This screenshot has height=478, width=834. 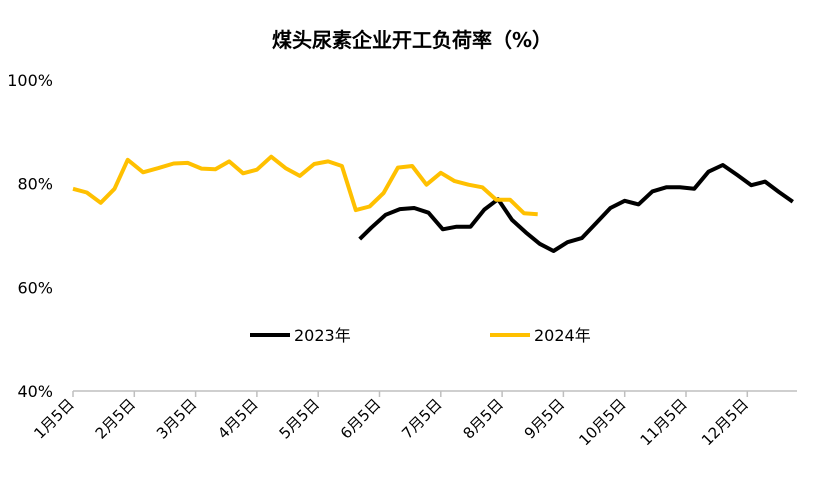 I want to click on x-tick-label: 11月5日, so click(x=664, y=422).